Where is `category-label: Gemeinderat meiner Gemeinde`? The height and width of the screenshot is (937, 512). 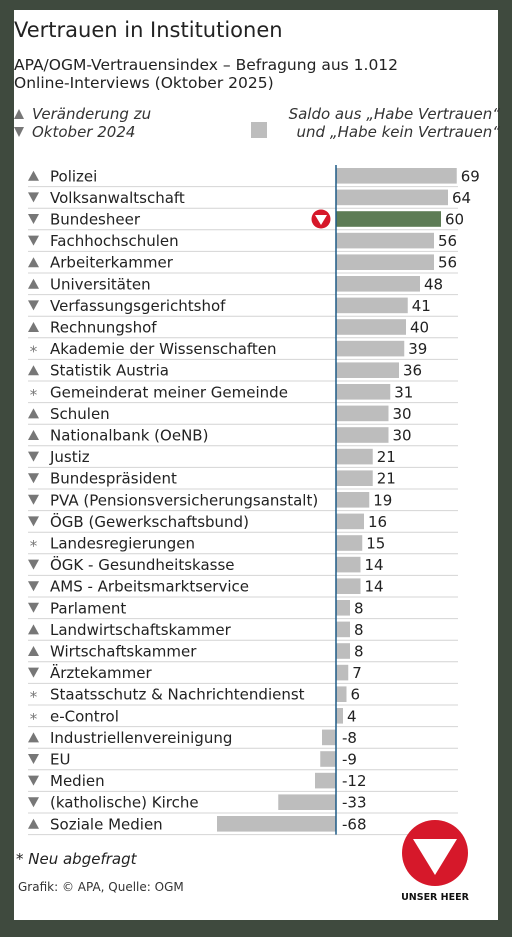
category-label: Gemeinderat meiner Gemeinde is located at coordinates (169, 392).